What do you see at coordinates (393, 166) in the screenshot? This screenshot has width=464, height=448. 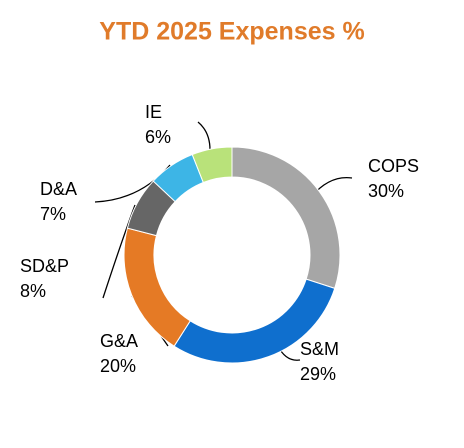 I see `category-label: COPS` at bounding box center [393, 166].